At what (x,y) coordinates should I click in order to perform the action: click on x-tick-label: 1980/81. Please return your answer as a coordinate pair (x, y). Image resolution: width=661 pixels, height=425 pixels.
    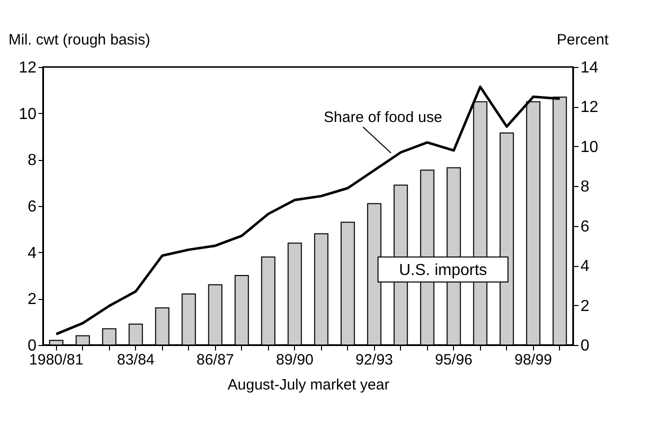
    Looking at the image, I should click on (56, 360).